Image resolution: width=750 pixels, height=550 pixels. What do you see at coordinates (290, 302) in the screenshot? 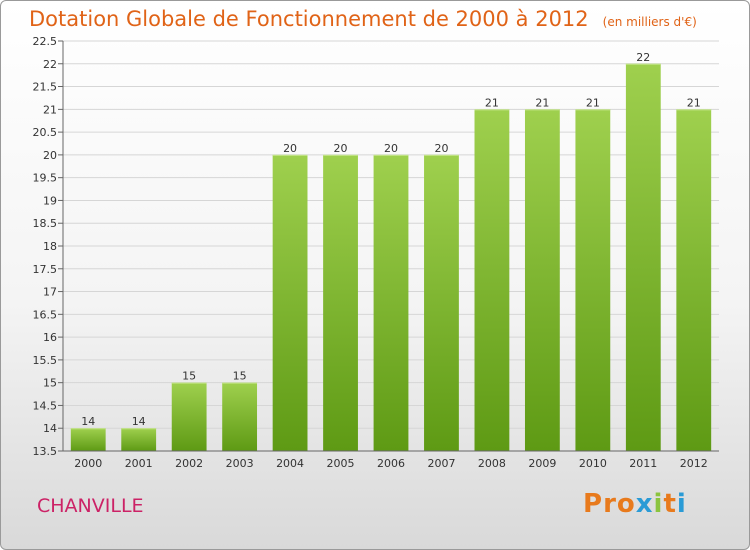
I see `bar-2004` at bounding box center [290, 302].